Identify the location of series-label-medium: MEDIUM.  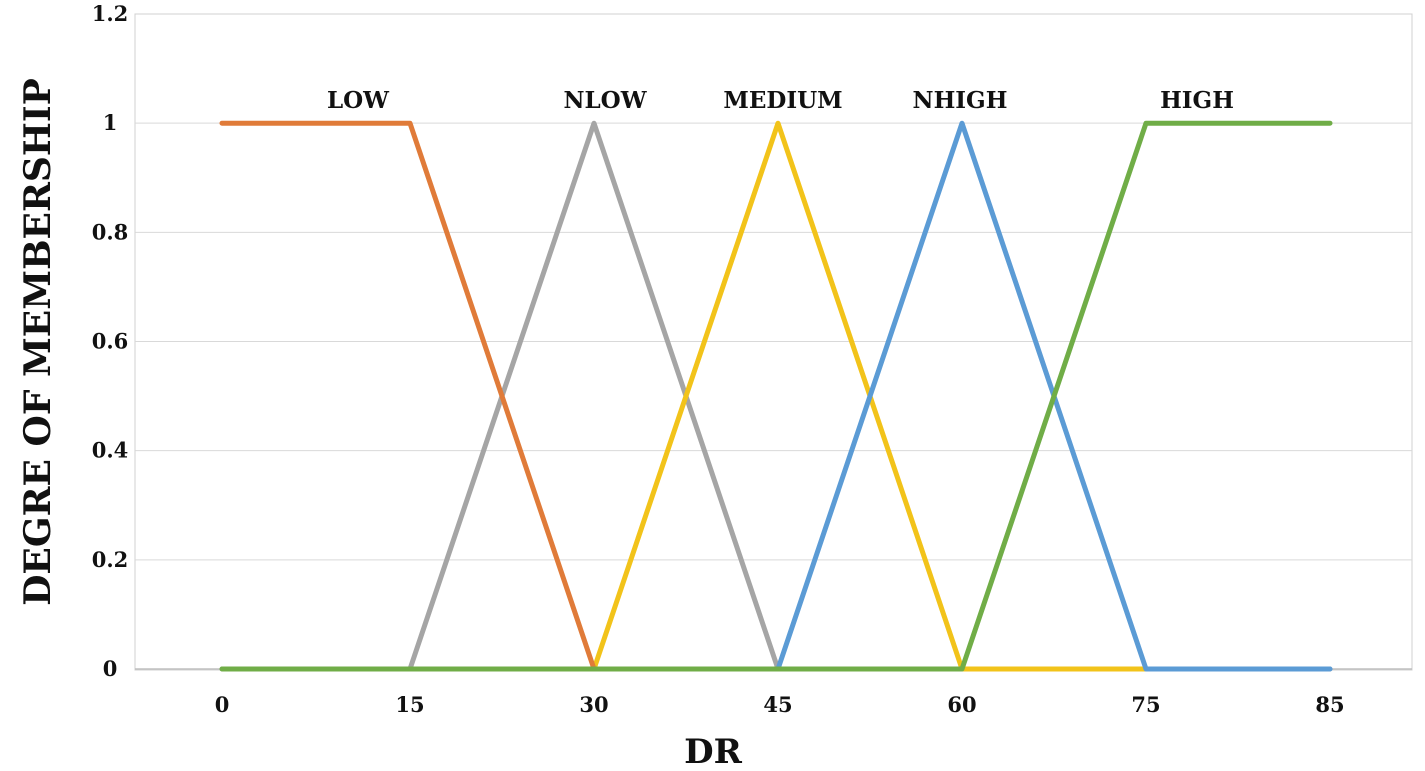
(782, 100).